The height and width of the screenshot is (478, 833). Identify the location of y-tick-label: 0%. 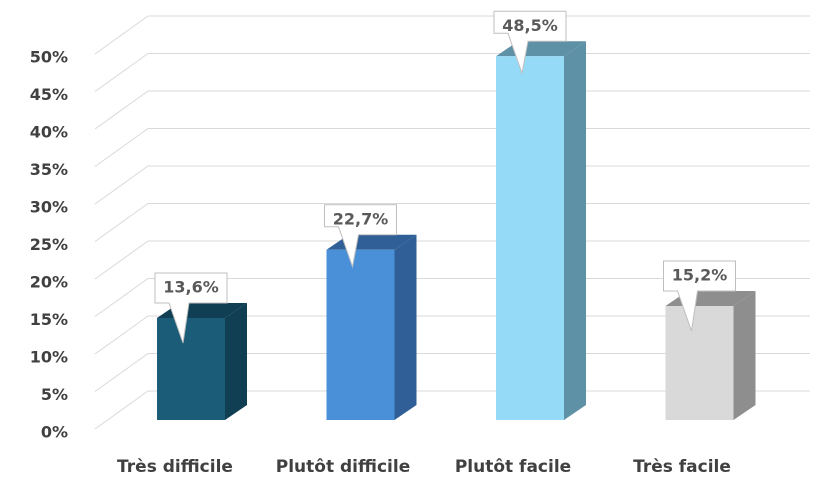
(54, 432).